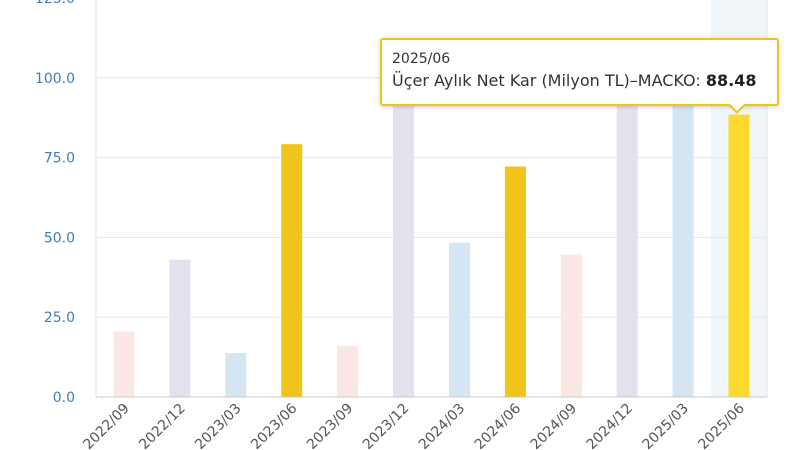 This screenshot has width=798, height=450. What do you see at coordinates (737, 107) in the screenshot?
I see `tooltip-arrow-fill` at bounding box center [737, 107].